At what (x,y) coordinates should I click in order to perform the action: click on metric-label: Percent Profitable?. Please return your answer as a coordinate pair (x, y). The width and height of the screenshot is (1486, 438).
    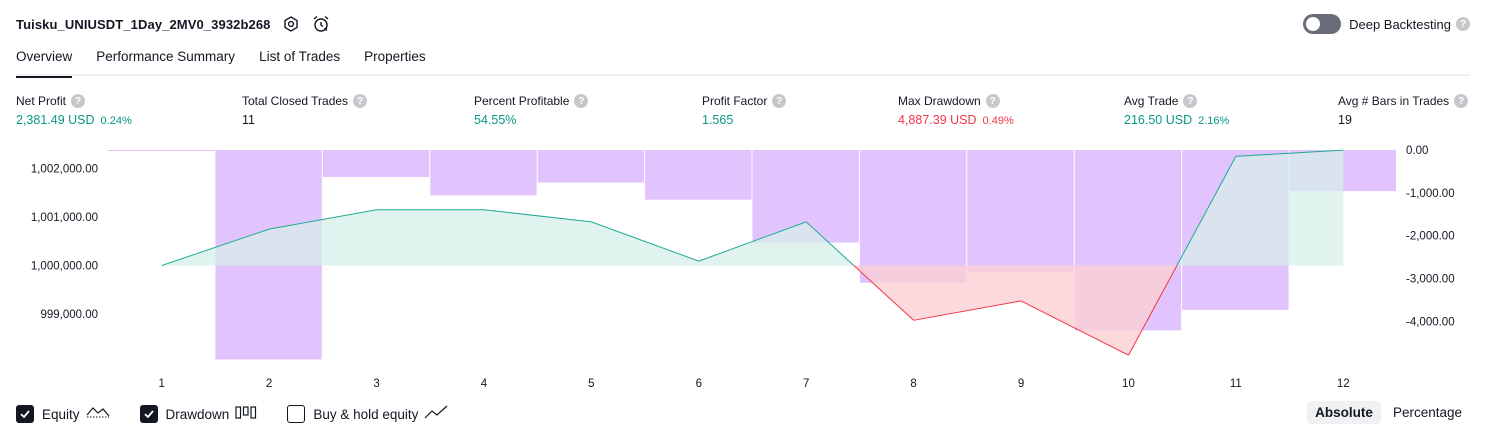
    Looking at the image, I should click on (531, 101).